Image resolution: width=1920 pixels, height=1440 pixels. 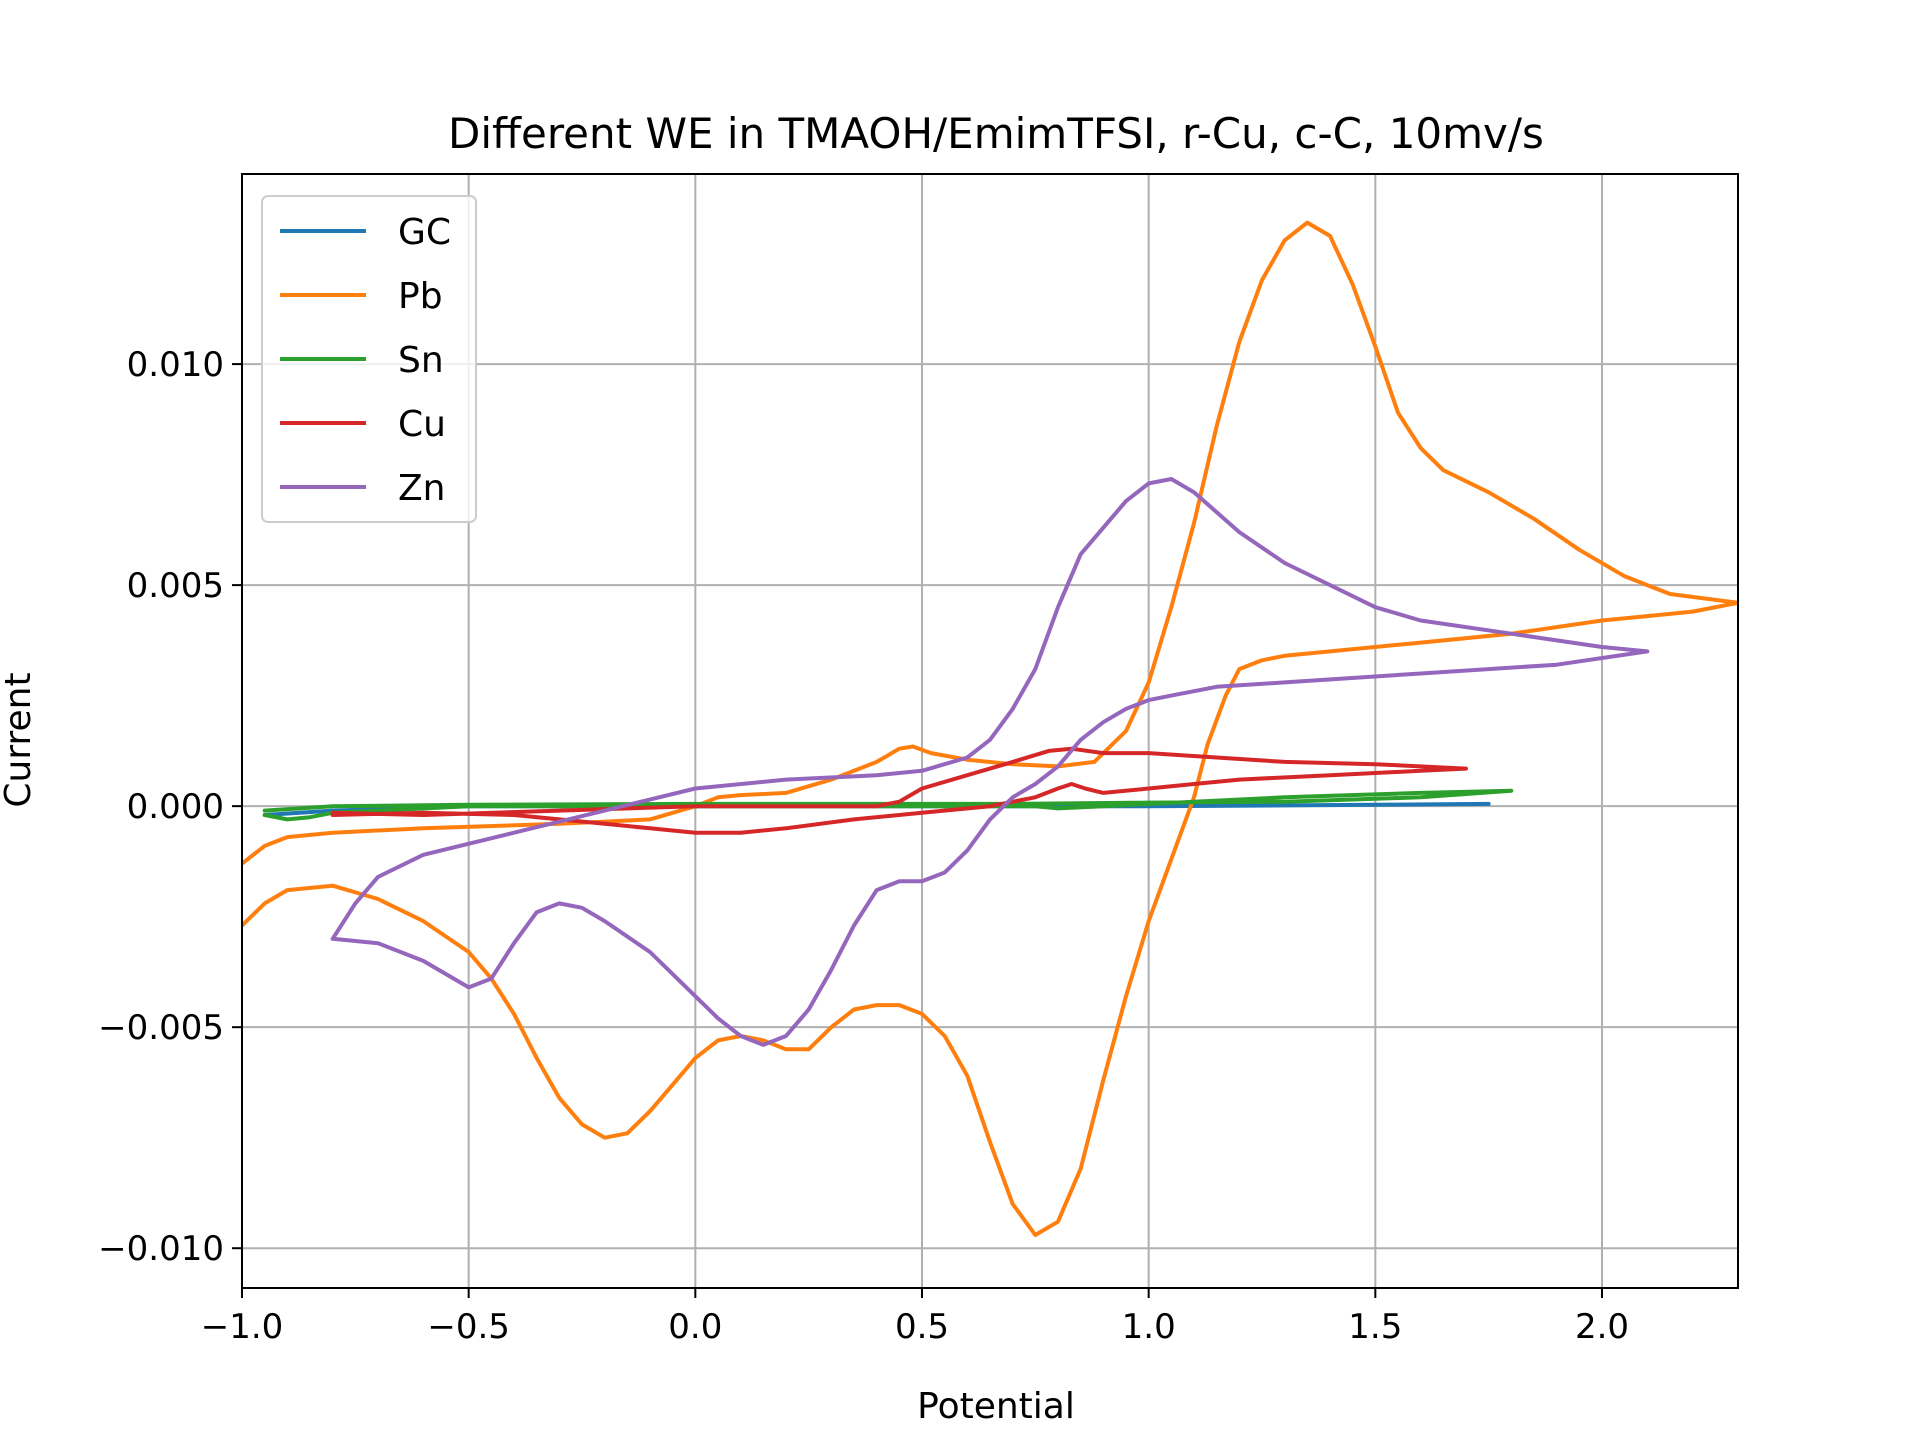 I want to click on legend-label-sn: Sn, so click(x=421, y=360).